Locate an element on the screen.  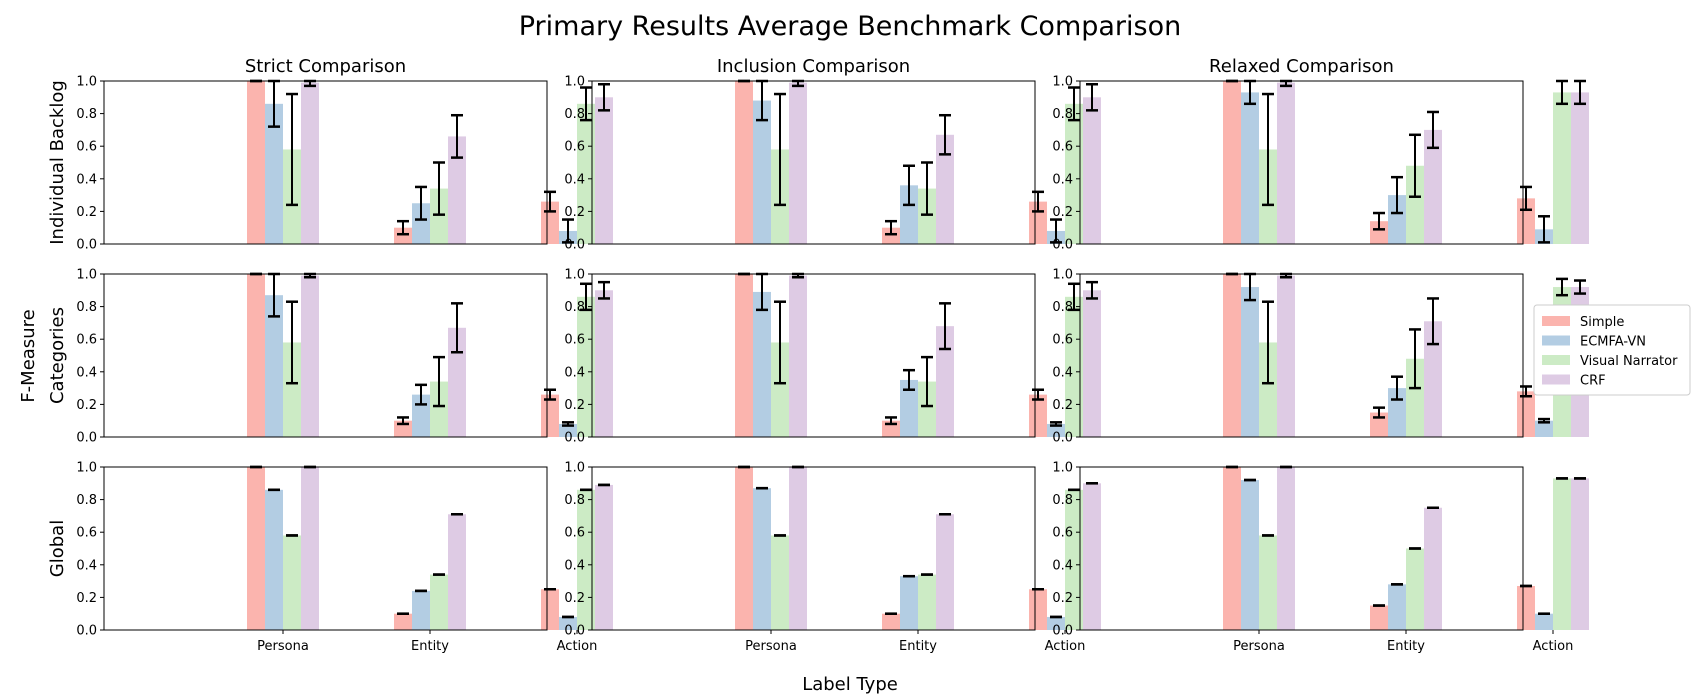
subplot-panel: 0.0 0.2 0.4 0.6 0.8 1.0 is located at coordinates (344, 357).